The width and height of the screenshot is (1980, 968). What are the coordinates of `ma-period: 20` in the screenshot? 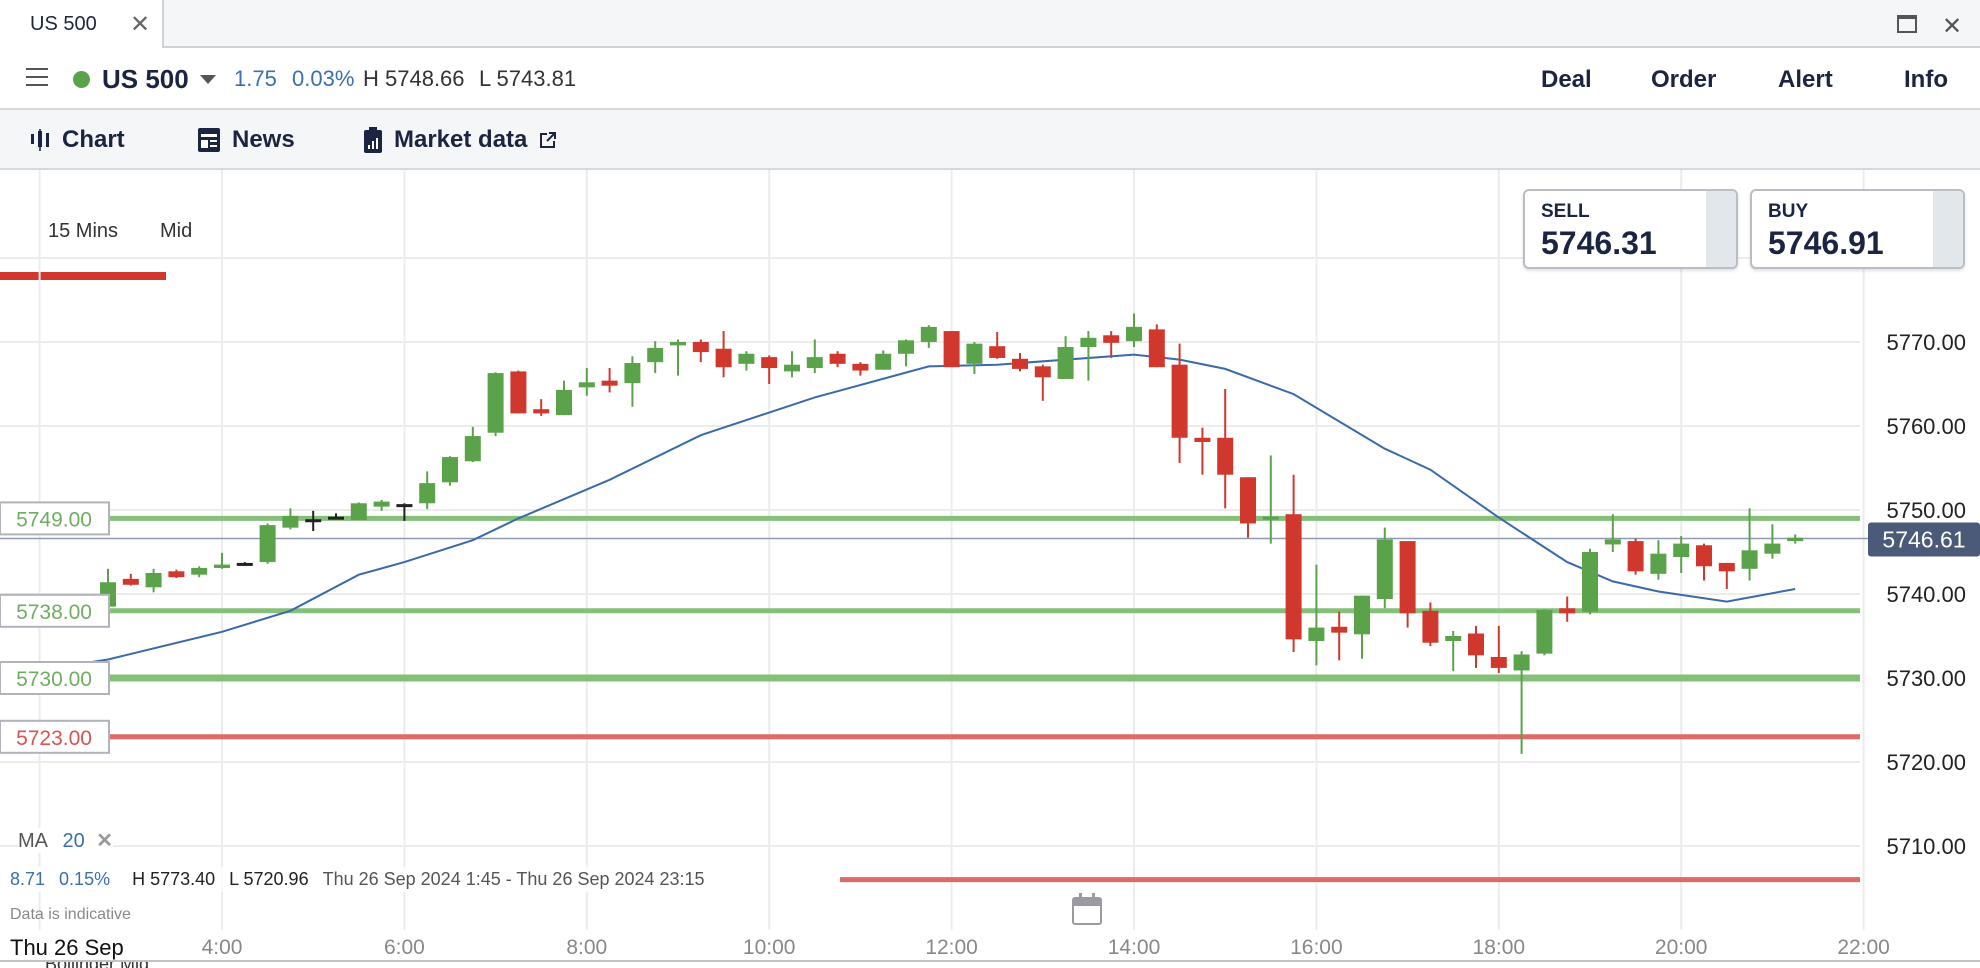 It's located at (73, 841).